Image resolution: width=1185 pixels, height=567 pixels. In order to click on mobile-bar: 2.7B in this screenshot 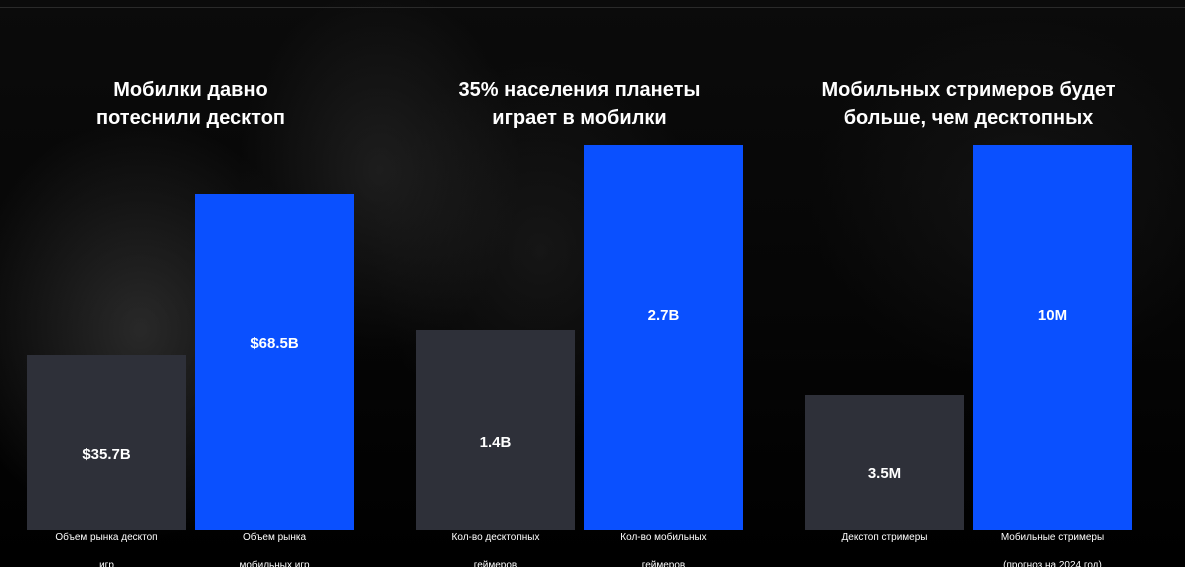, I will do `click(663, 337)`.